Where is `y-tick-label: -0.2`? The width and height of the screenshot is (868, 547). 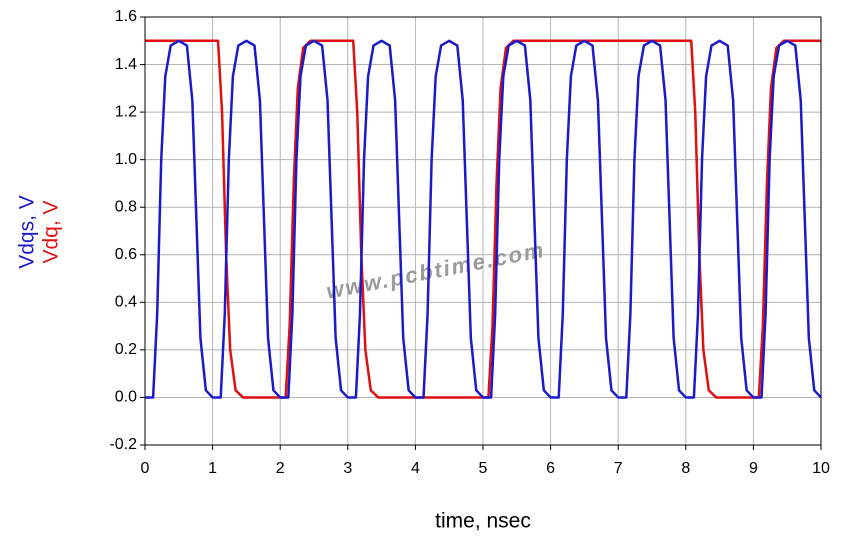
y-tick-label: -0.2 is located at coordinates (123, 444).